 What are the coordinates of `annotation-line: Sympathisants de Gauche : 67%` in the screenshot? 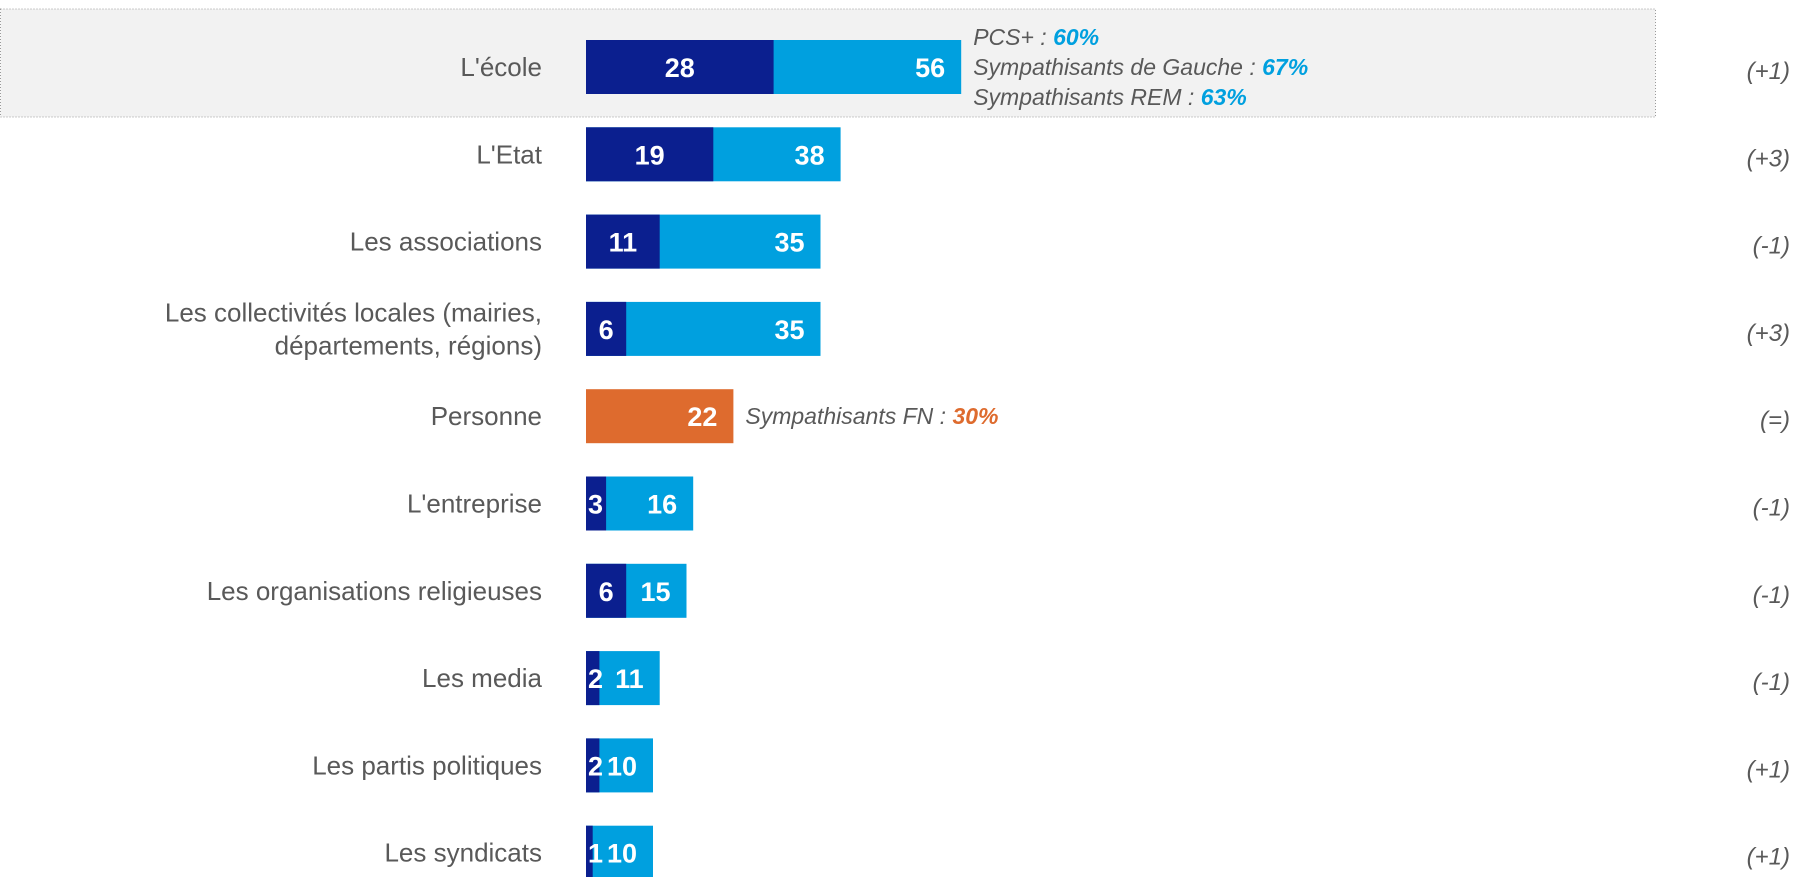 It's located at (1140, 67).